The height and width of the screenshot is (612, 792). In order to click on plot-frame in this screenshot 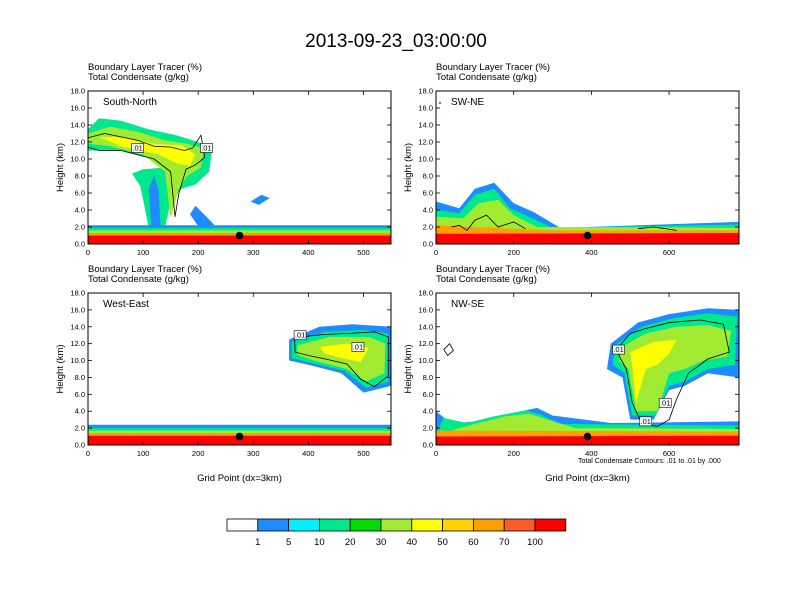, I will do `click(239, 369)`.